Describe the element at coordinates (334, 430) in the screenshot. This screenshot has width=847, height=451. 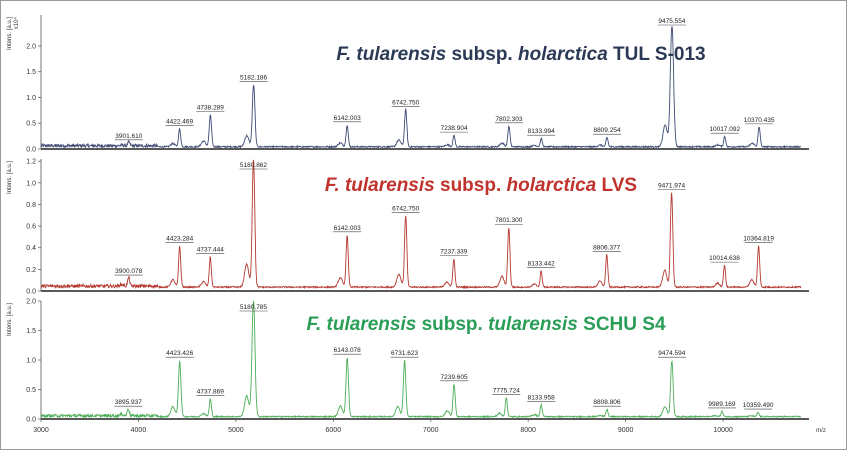
I see `x-tick-label: 6000` at that location.